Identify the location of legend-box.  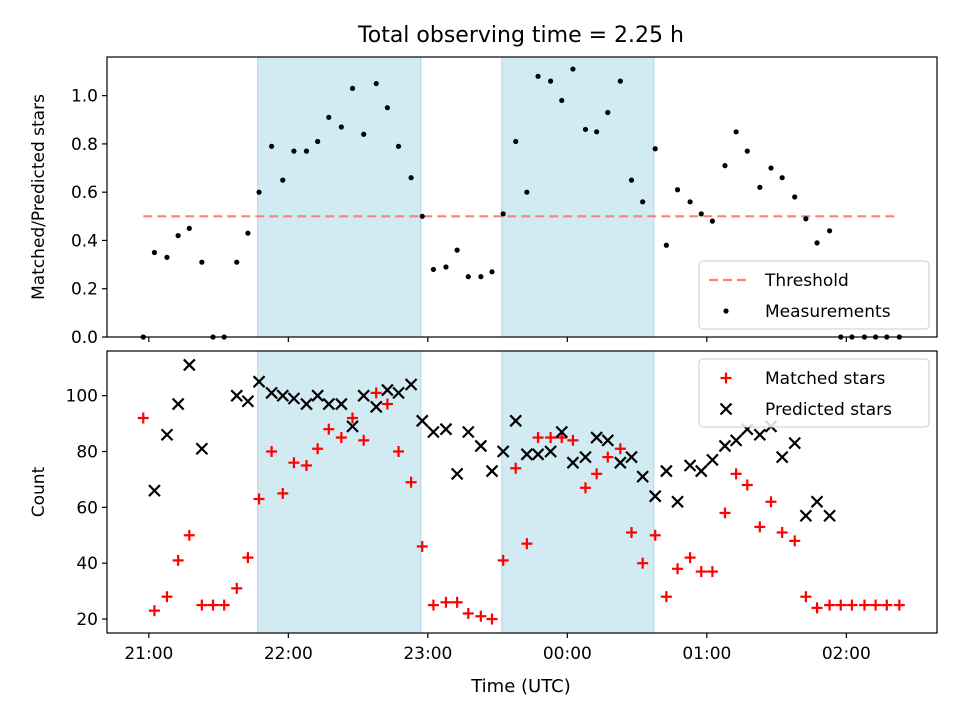
(814, 295).